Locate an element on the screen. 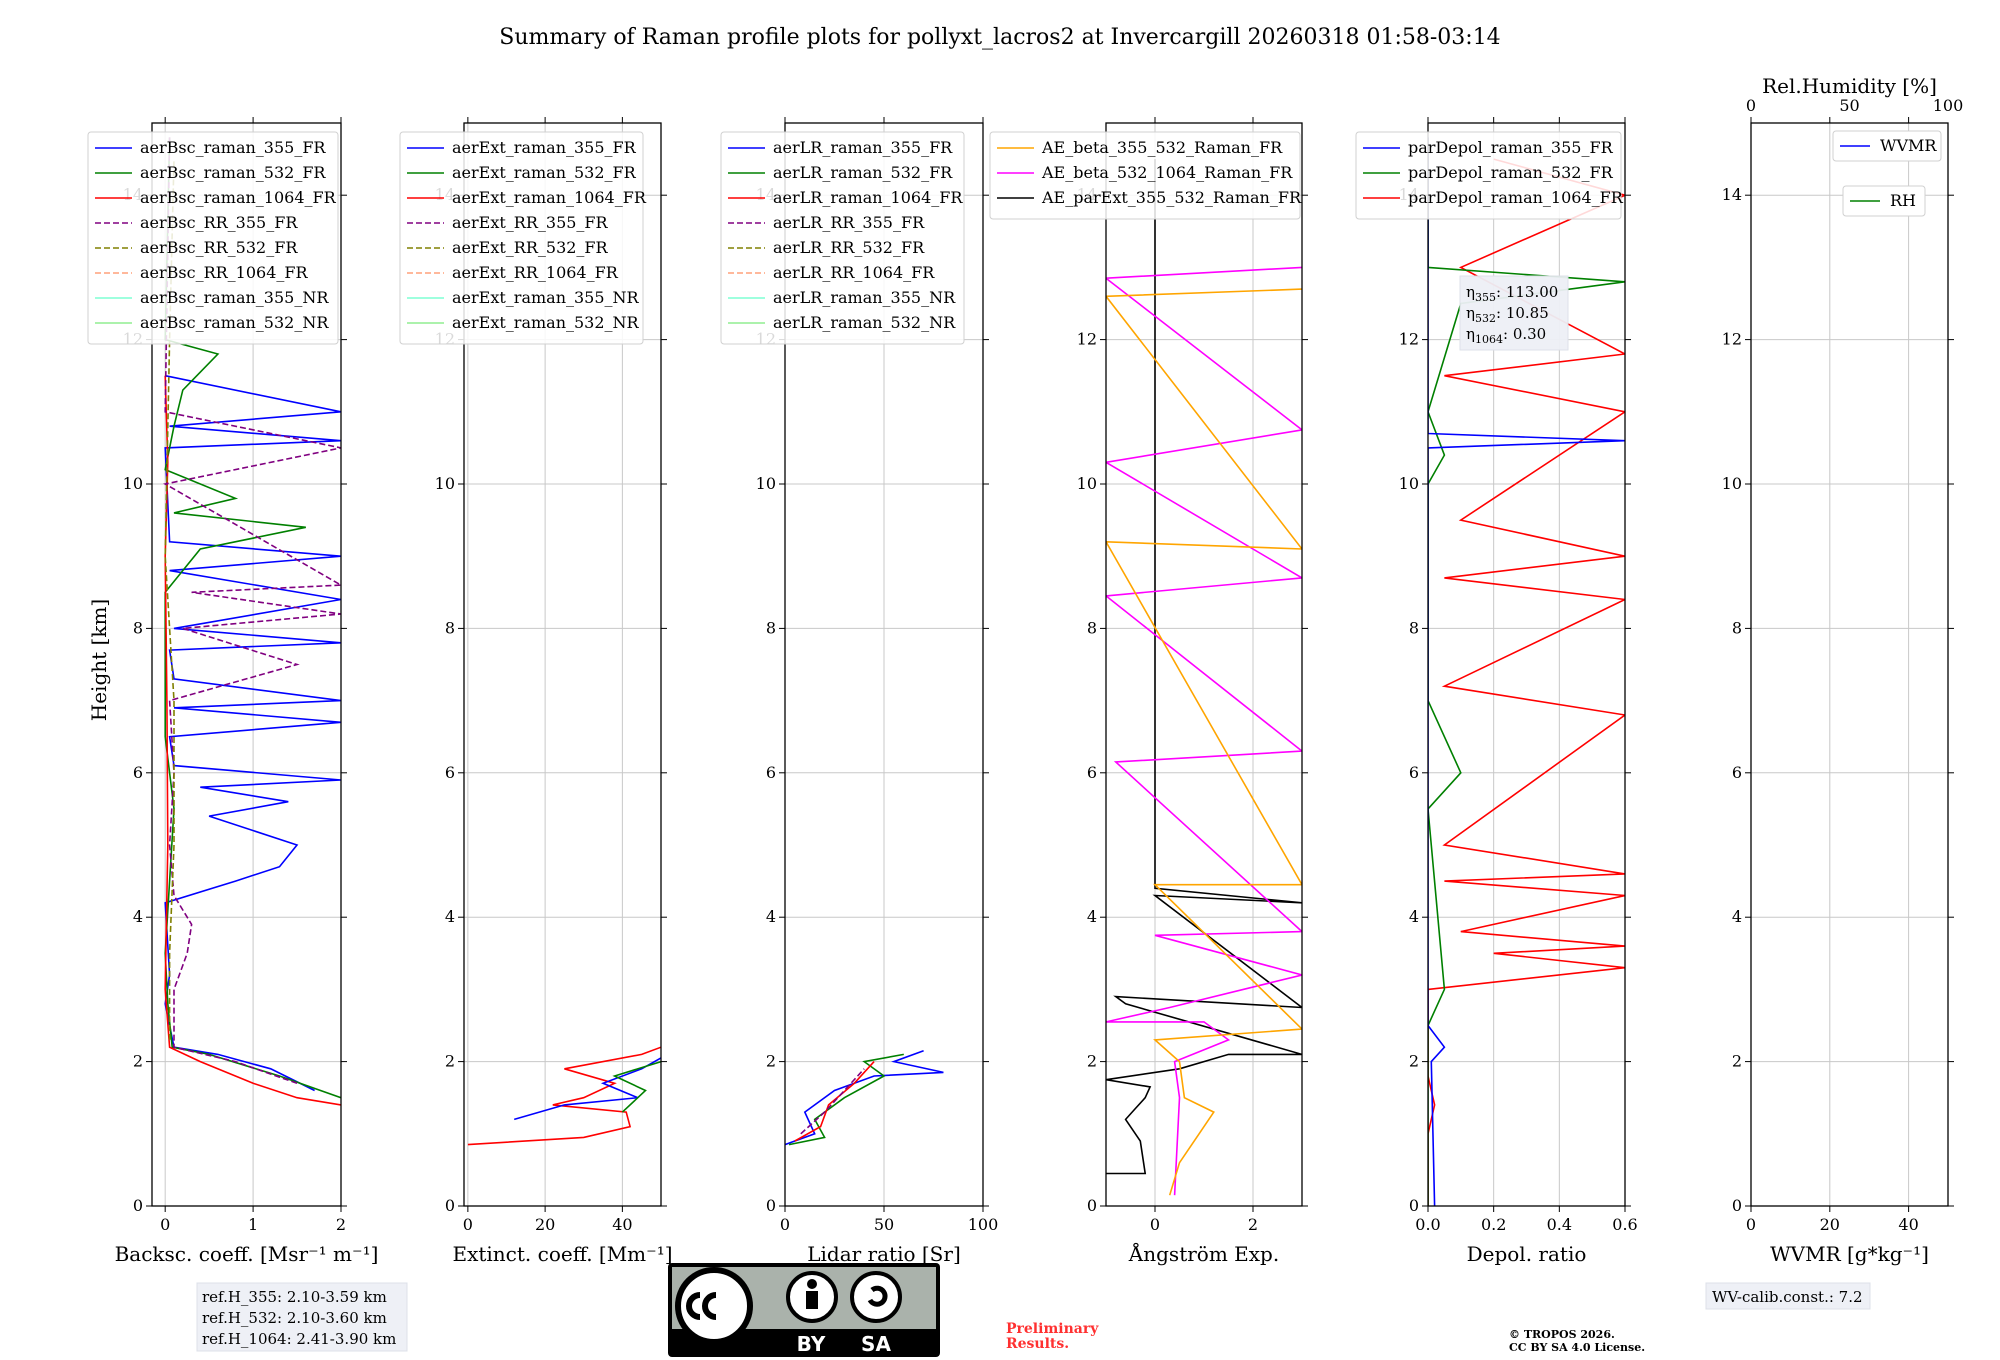 The height and width of the screenshot is (1360, 2000). legend-item: aerBsc_raman_532_FR is located at coordinates (233, 172).